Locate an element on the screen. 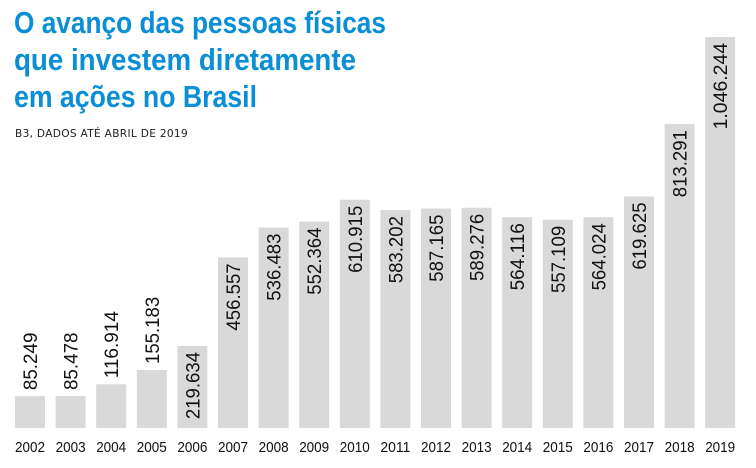  bar-2015 is located at coordinates (557, 323).